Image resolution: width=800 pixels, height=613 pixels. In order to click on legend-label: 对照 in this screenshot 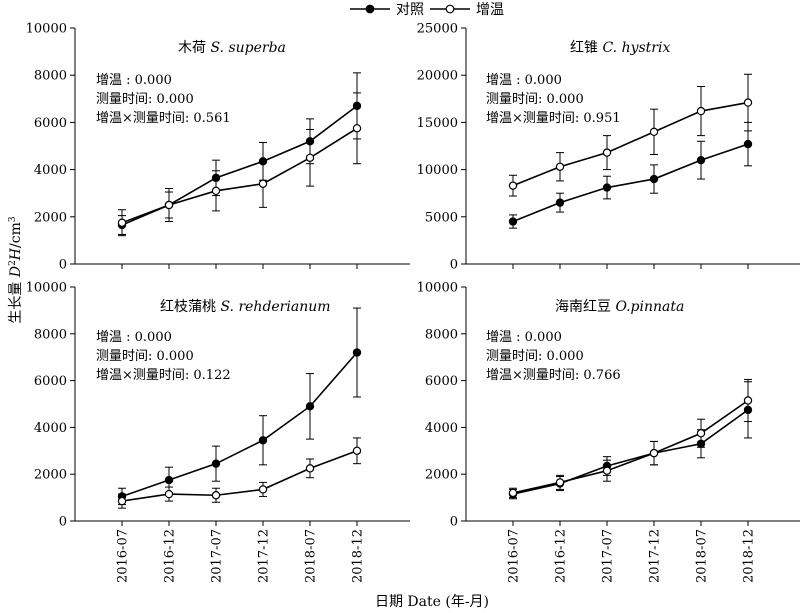, I will do `click(410, 10)`.